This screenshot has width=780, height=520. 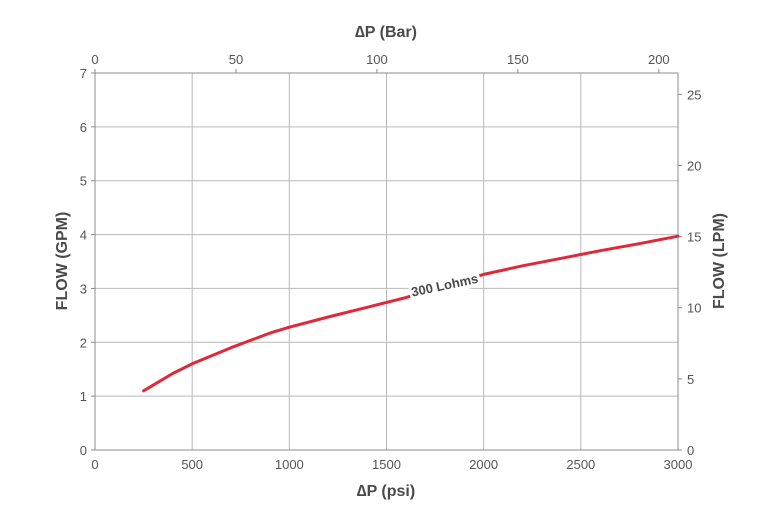 I want to click on y-tick-label: 4, so click(x=83, y=235).